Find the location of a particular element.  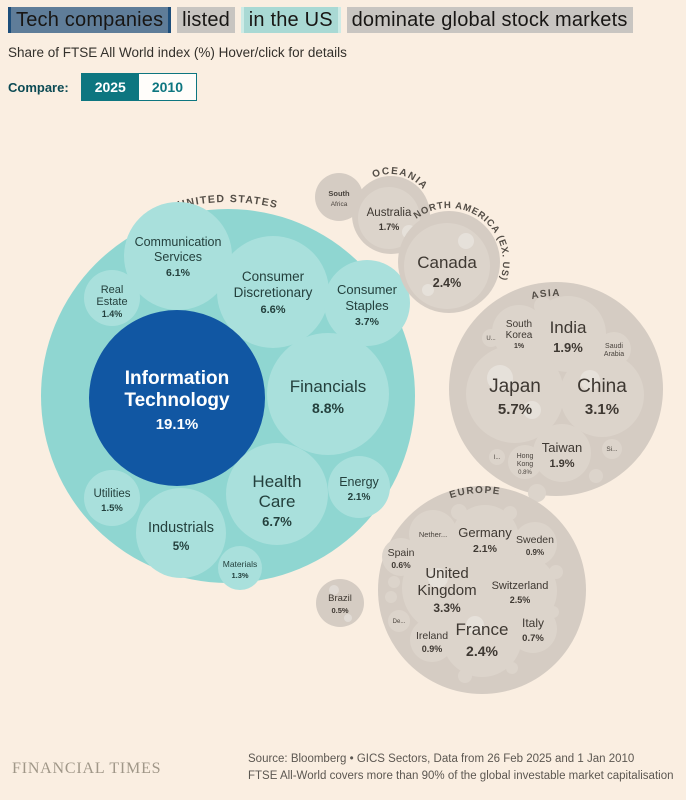

asia-tiny-bubble-3-circle is located at coordinates (612, 449).